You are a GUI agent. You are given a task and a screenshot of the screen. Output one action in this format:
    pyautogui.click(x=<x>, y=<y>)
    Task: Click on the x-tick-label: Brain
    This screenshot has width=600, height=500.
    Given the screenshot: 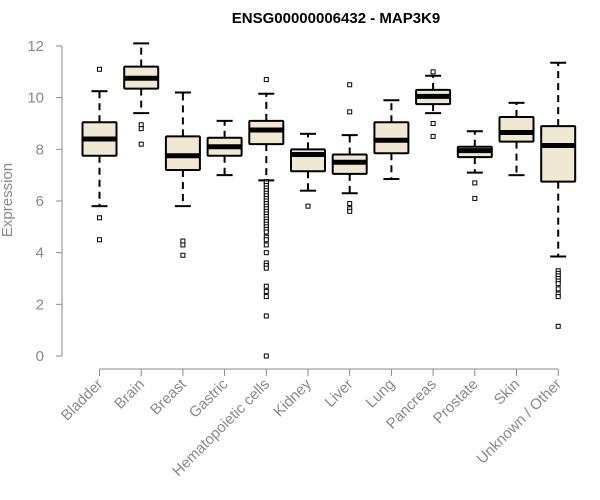 What is the action you would take?
    pyautogui.click(x=129, y=394)
    